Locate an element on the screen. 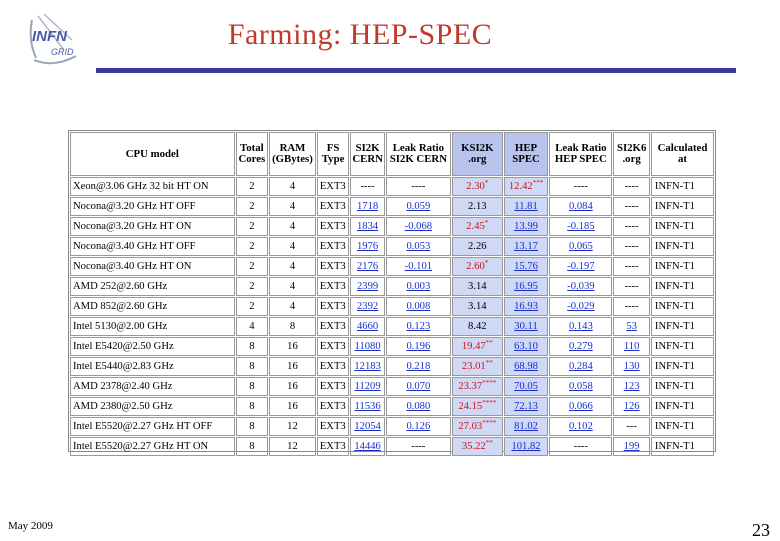 Image resolution: width=780 pixels, height=541 pixels. header-calculated-at: Calculated at is located at coordinates (682, 154).